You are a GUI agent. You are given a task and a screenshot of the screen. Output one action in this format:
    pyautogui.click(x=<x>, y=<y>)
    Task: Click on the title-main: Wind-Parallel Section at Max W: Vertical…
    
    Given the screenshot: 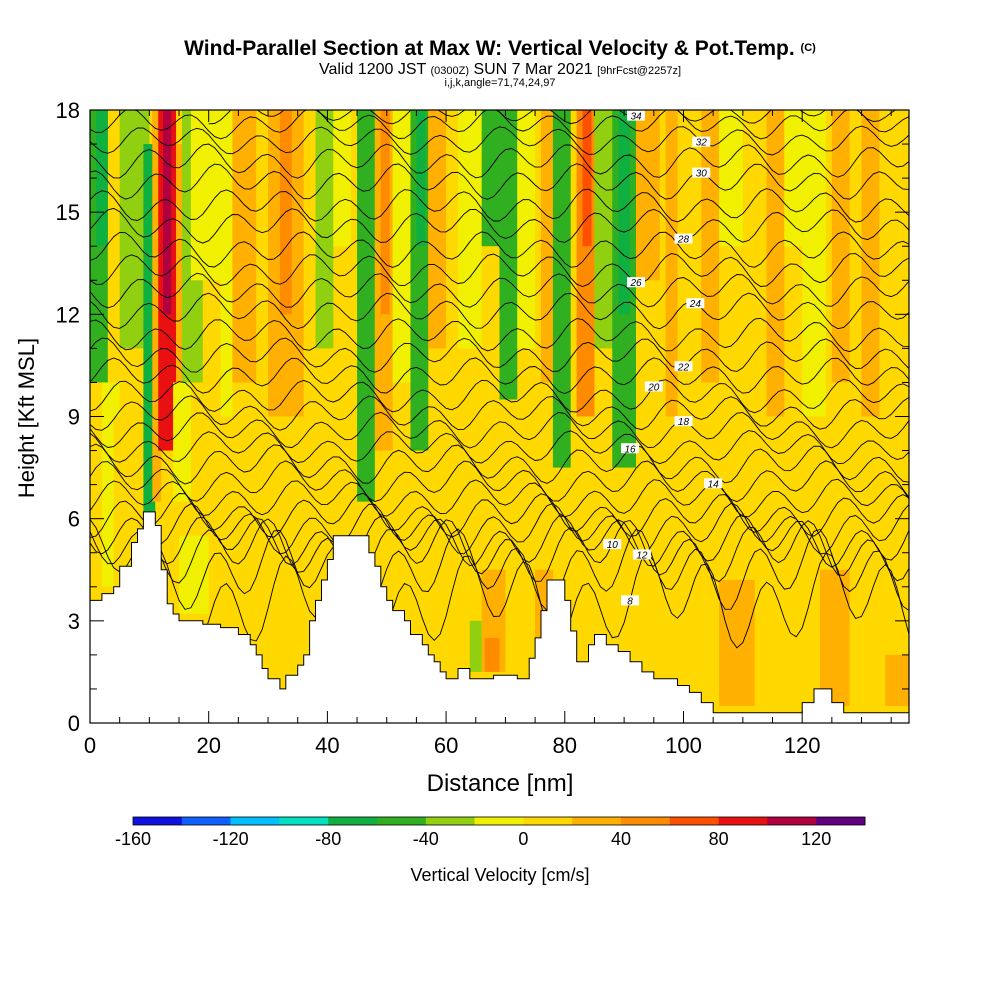 What is the action you would take?
    pyautogui.click(x=489, y=48)
    